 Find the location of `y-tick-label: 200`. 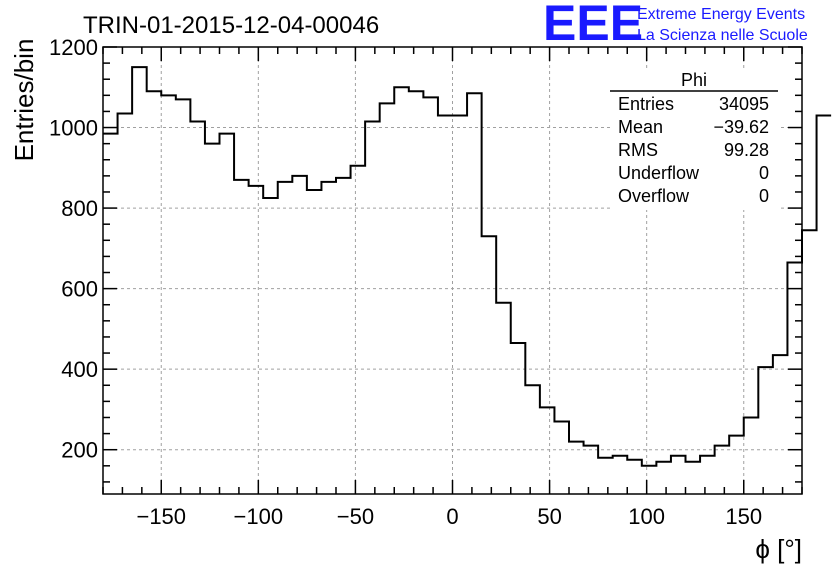

y-tick-label: 200 is located at coordinates (79, 450).